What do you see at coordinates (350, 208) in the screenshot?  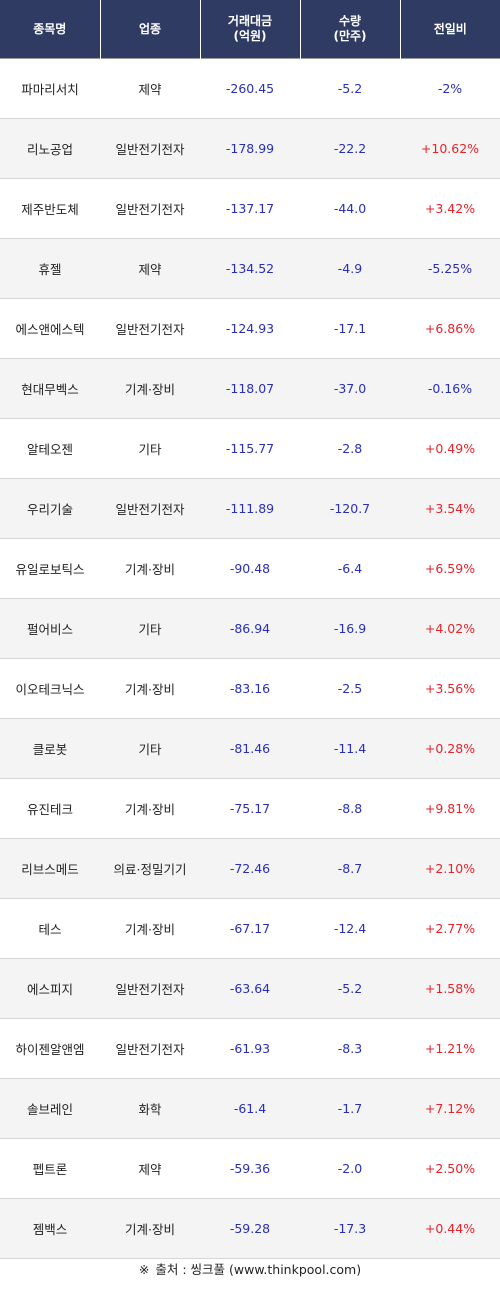 I see `cell-volume: -44.0` at bounding box center [350, 208].